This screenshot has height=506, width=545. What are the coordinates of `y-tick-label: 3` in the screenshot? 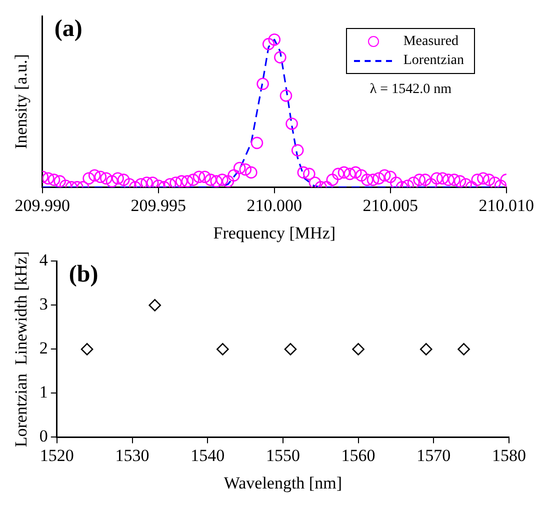 It's located at (43, 304).